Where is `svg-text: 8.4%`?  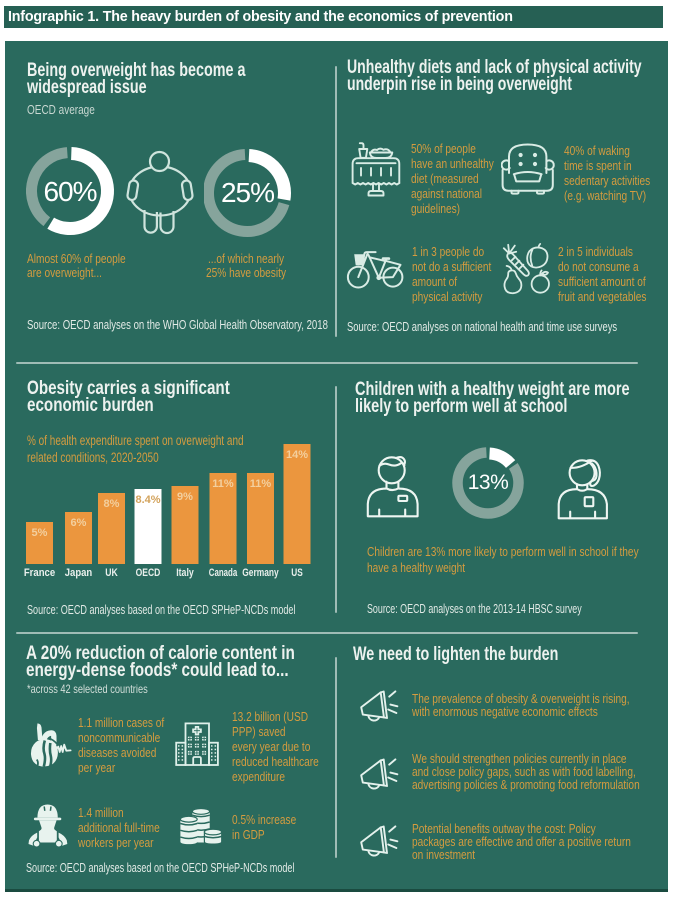 svg-text: 8.4% is located at coordinates (147, 500).